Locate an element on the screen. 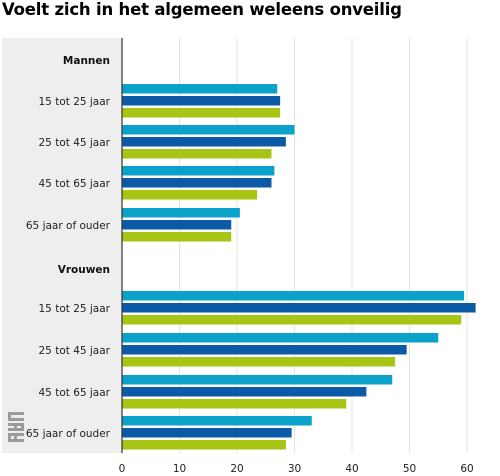 Image resolution: width=500 pixels, height=476 pixels. x-tick-label: 10 is located at coordinates (179, 469).